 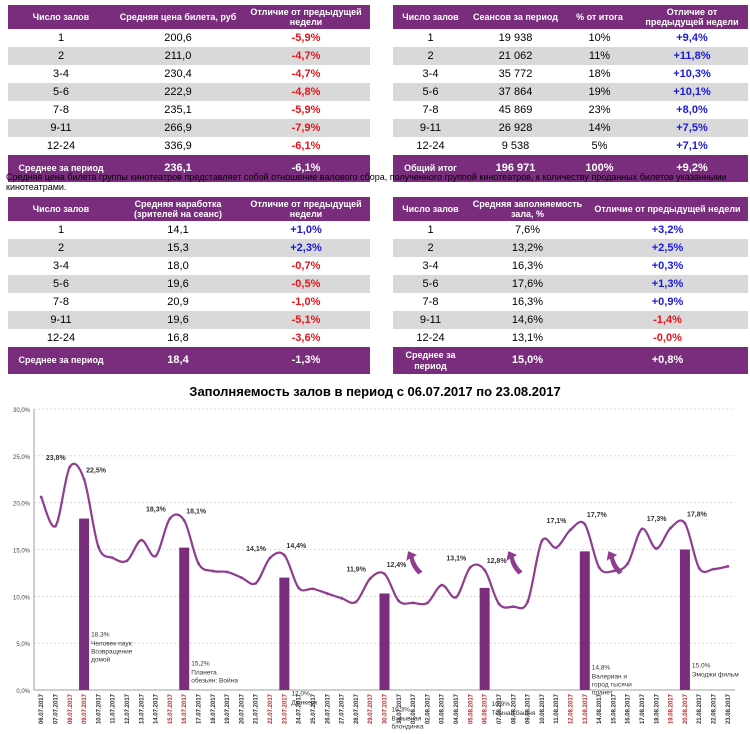 I want to click on x-tick-label: 15.08.2017, so click(x=614, y=708).